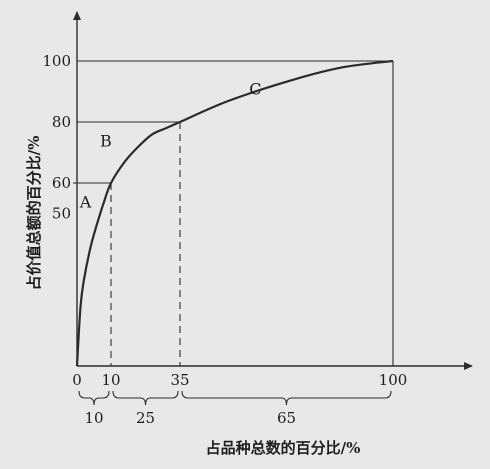 This screenshot has width=490, height=469. Describe the element at coordinates (179, 380) in the screenshot. I see `x-tick-label-35: 35` at that location.